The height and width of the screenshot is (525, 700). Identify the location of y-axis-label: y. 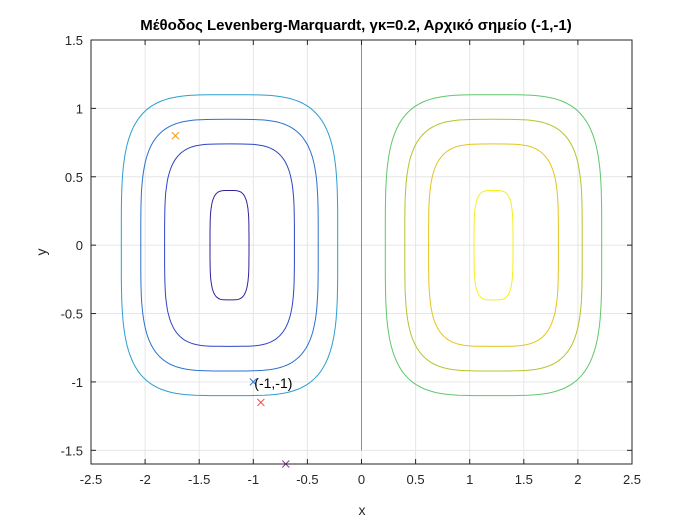
(41, 252).